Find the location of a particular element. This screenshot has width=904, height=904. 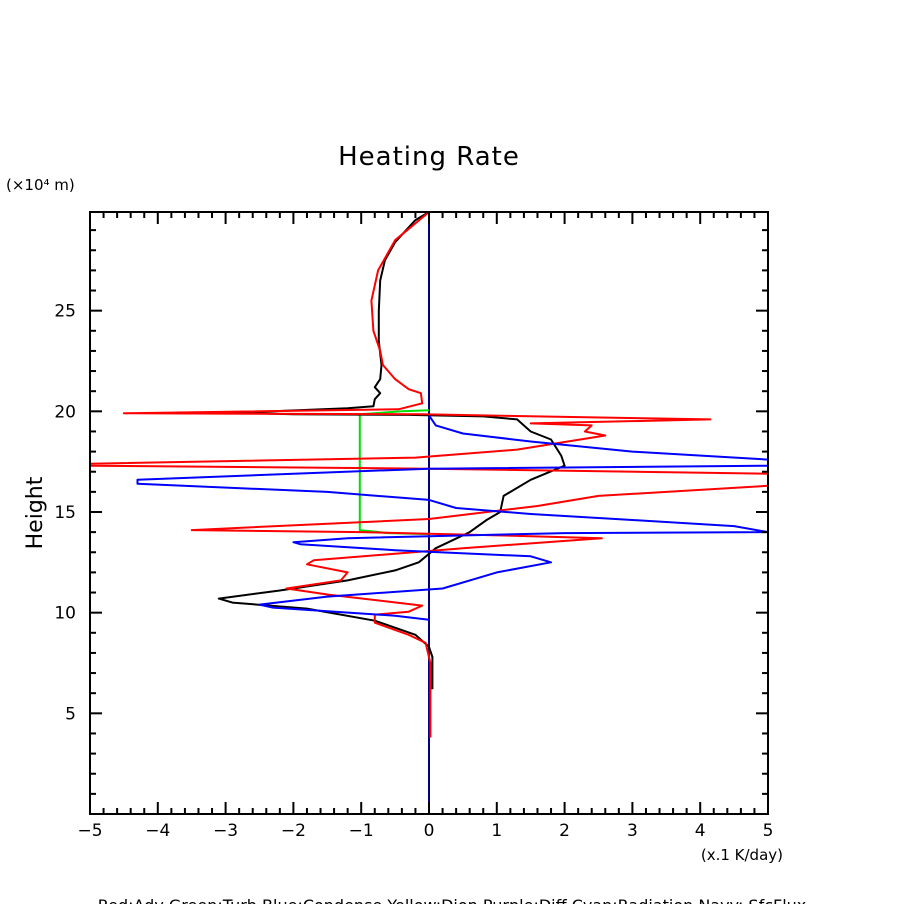

x-axis-label: (x.1 K/day) is located at coordinates (742, 855).